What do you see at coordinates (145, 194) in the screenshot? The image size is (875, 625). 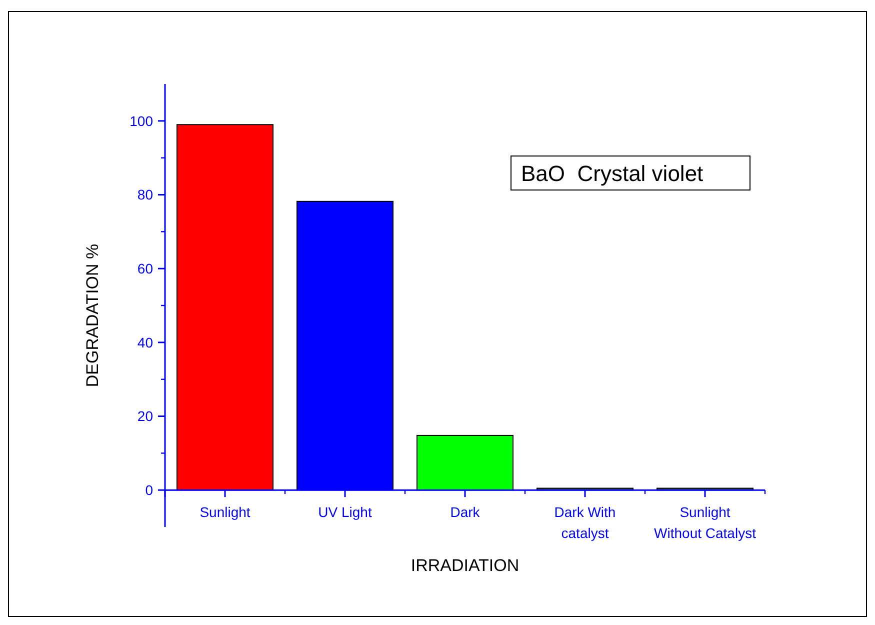 I see `y-tick-label: 80` at bounding box center [145, 194].